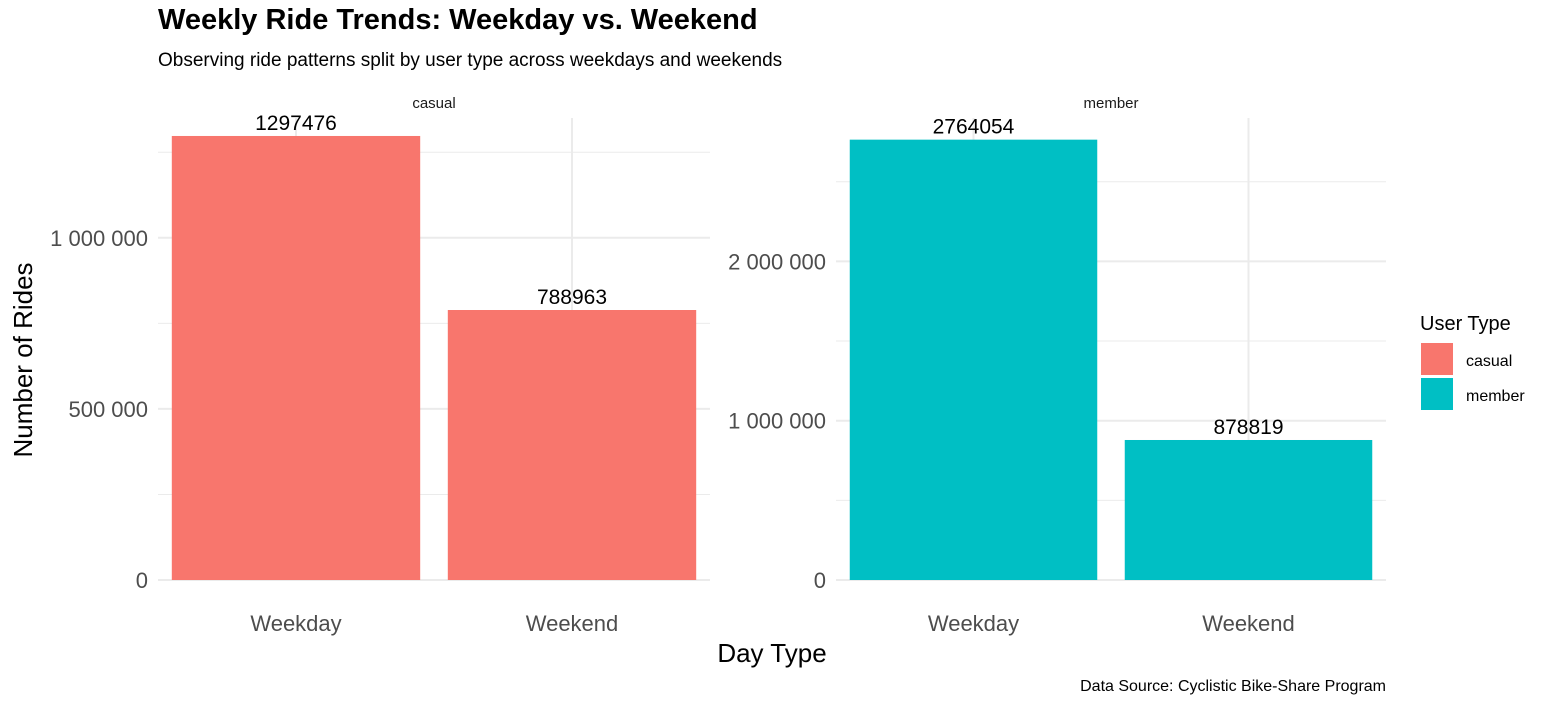  I want to click on y-tick-label: 500 000, so click(108, 409).